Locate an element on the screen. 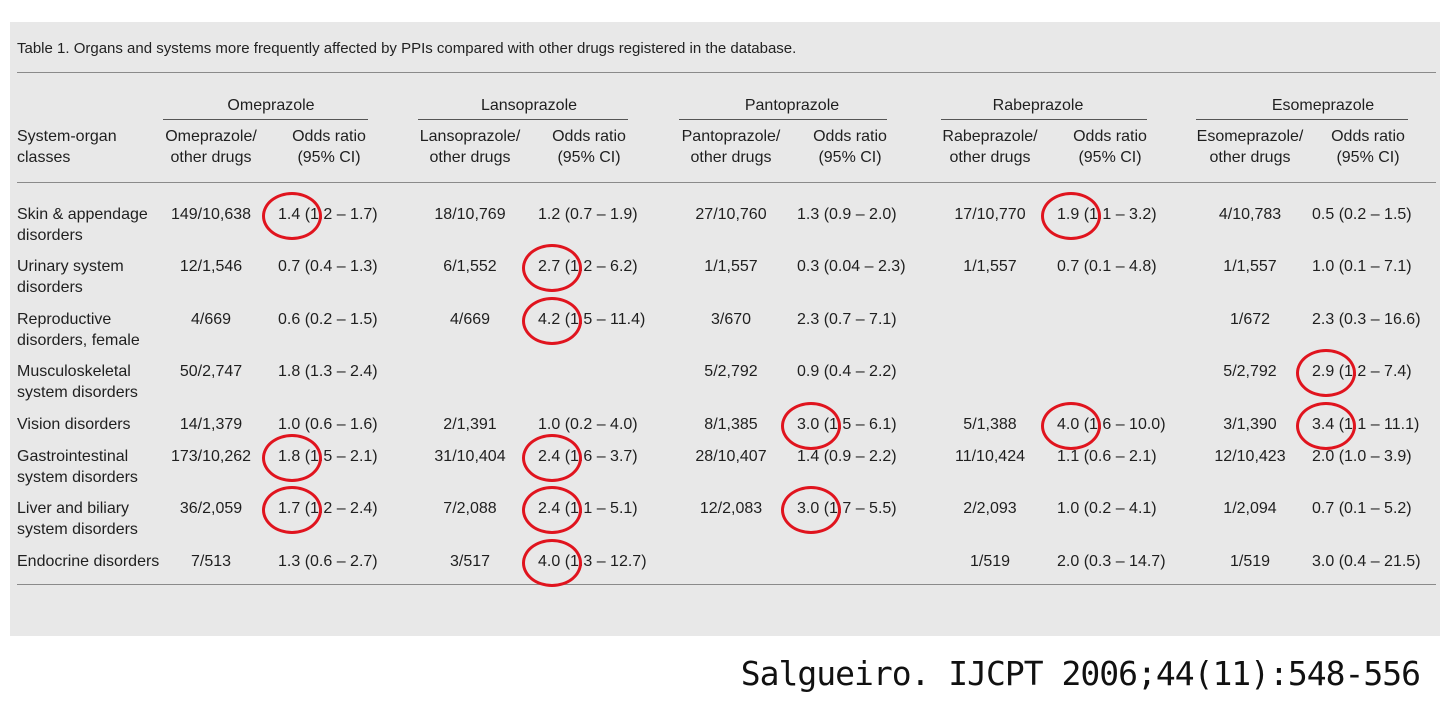 The height and width of the screenshot is (714, 1452). row-label: Endocrine disorders is located at coordinates (88, 561).